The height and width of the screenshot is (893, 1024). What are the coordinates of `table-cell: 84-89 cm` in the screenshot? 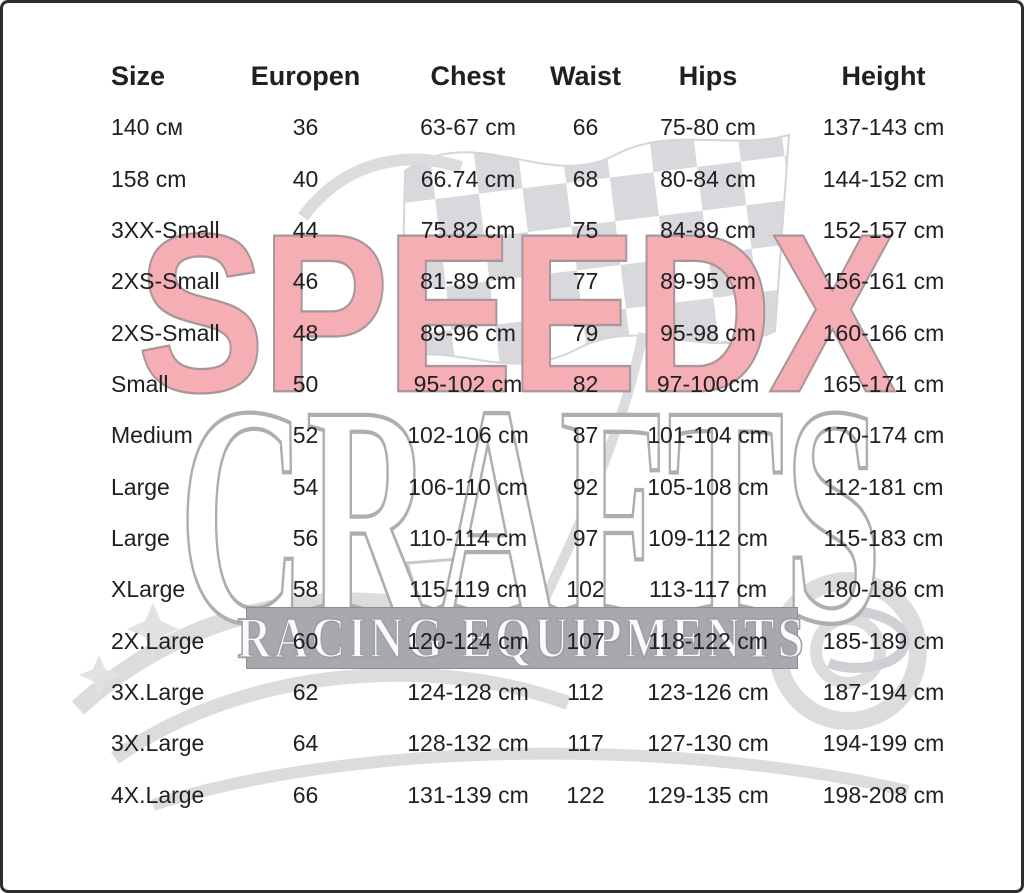 It's located at (708, 229).